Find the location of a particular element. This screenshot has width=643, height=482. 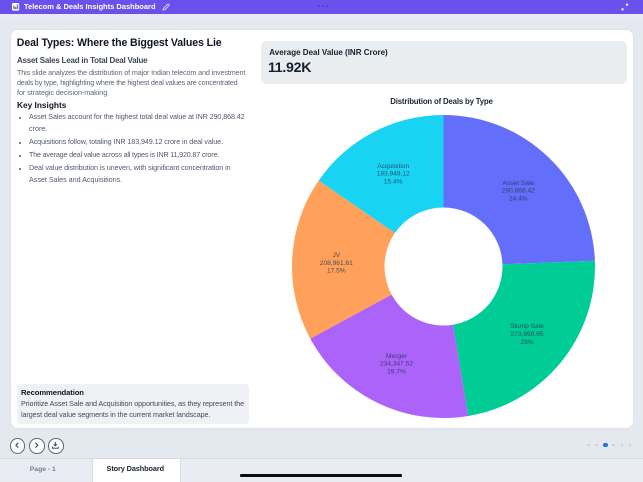

svg-text: Acquisition is located at coordinates (393, 166).